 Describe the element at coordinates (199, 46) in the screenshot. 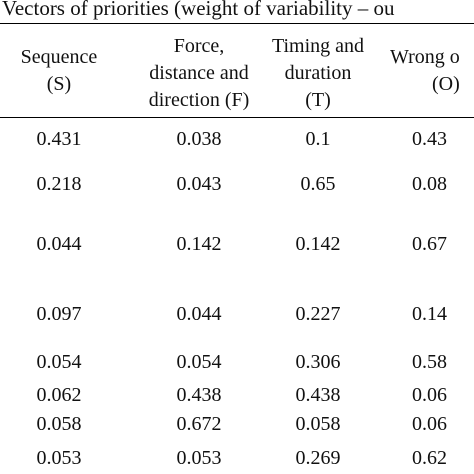

I see `header-line: Force,` at that location.